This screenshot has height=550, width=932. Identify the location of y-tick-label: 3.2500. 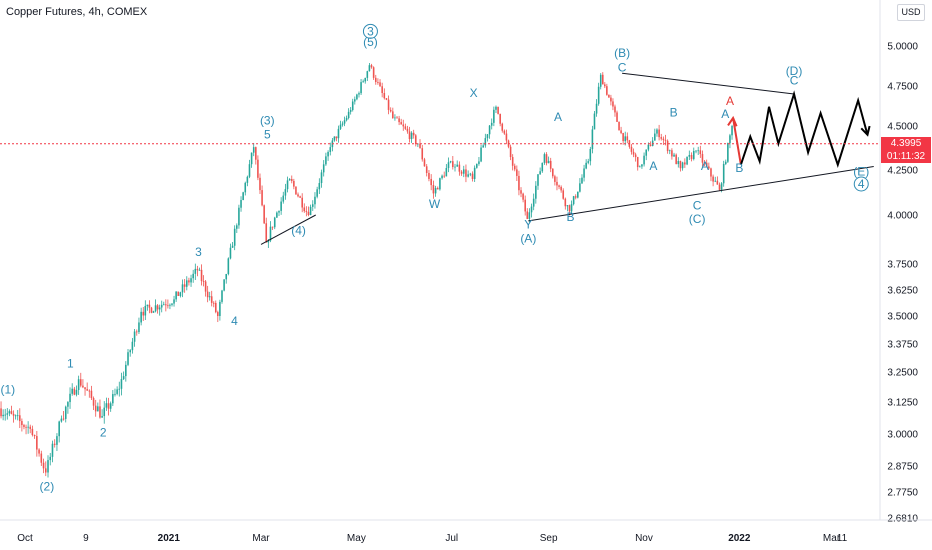
(902, 373).